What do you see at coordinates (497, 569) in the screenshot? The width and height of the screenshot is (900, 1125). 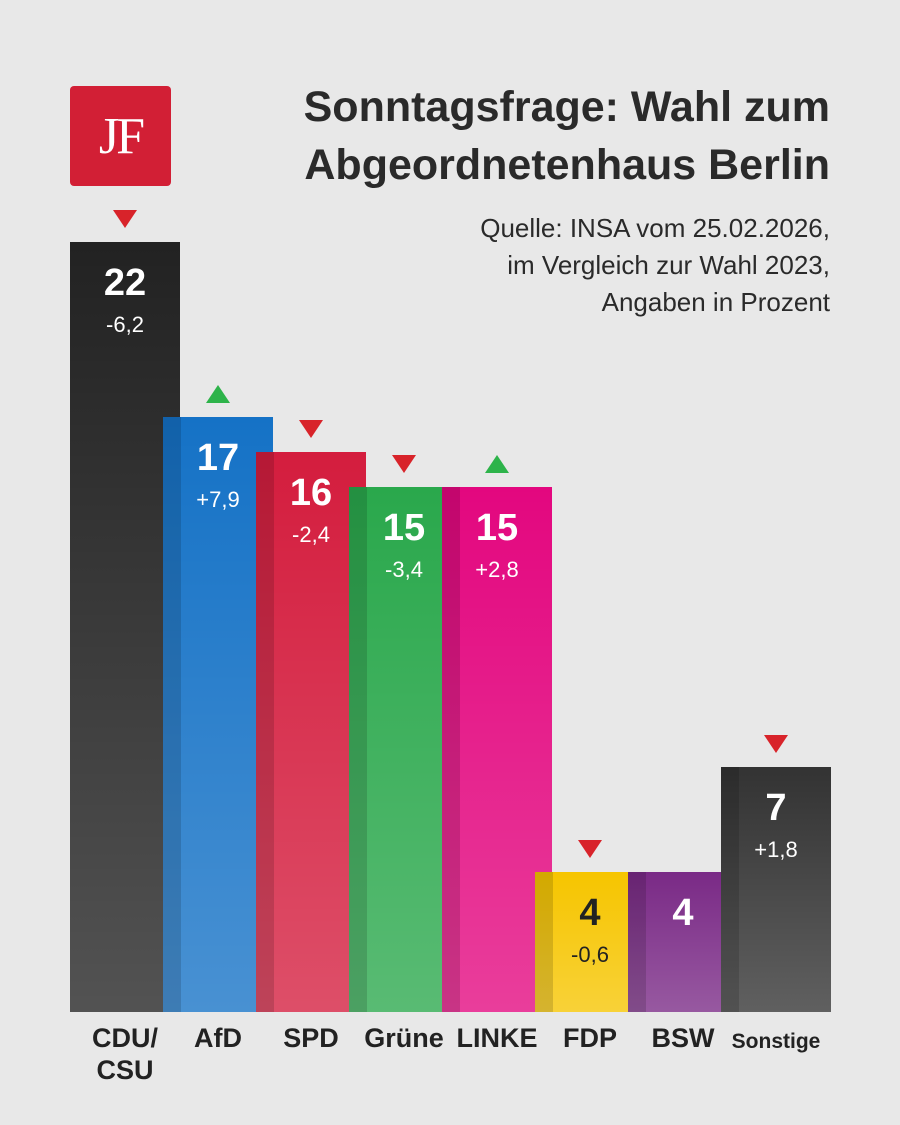 I see `change-label: +2,8` at bounding box center [497, 569].